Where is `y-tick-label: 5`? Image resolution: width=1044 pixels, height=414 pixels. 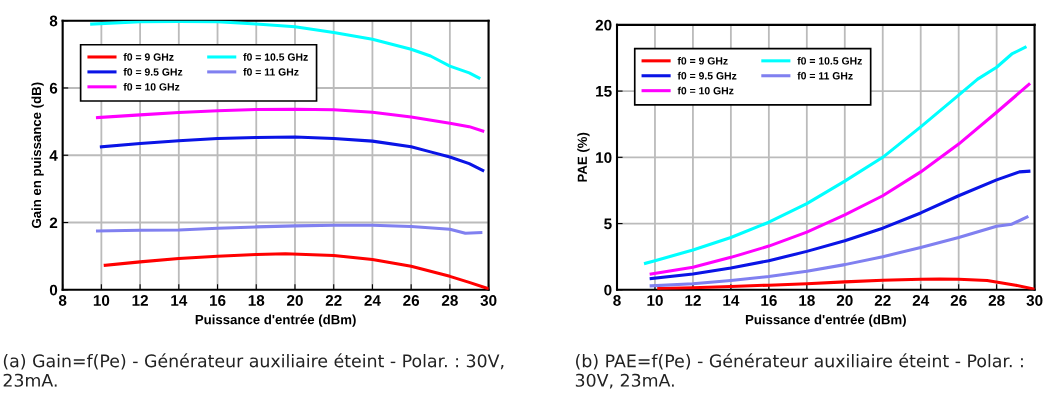
y-tick-label: 5 is located at coordinates (608, 224).